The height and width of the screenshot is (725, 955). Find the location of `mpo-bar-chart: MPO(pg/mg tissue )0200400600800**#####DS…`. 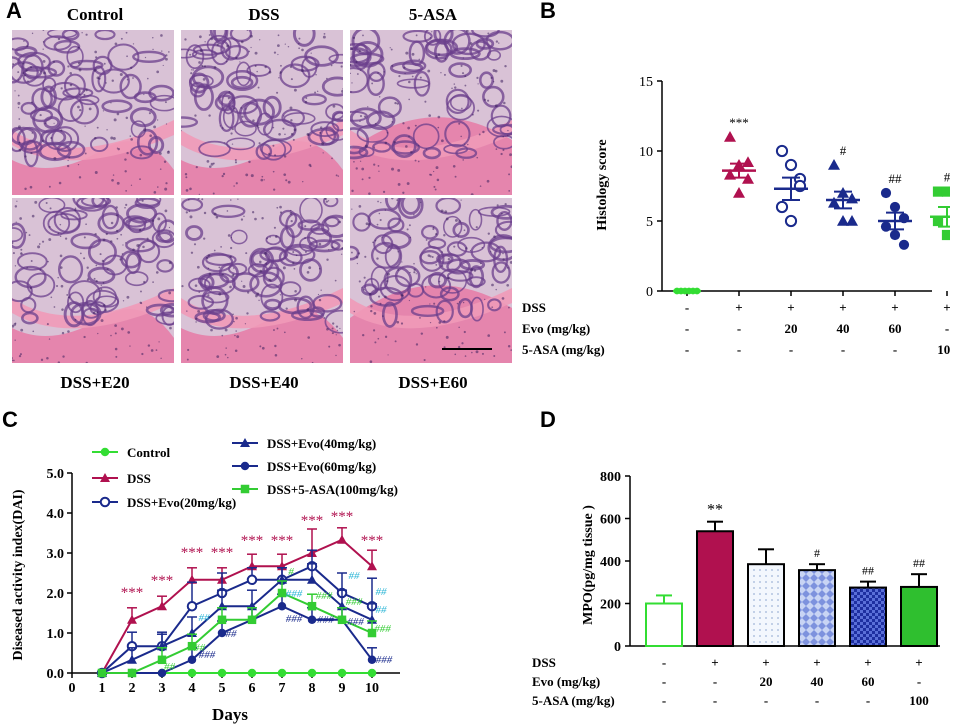

mpo-bar-chart: MPO(pg/mg tissue )0200400600800**#####DS… is located at coordinates (736, 589).